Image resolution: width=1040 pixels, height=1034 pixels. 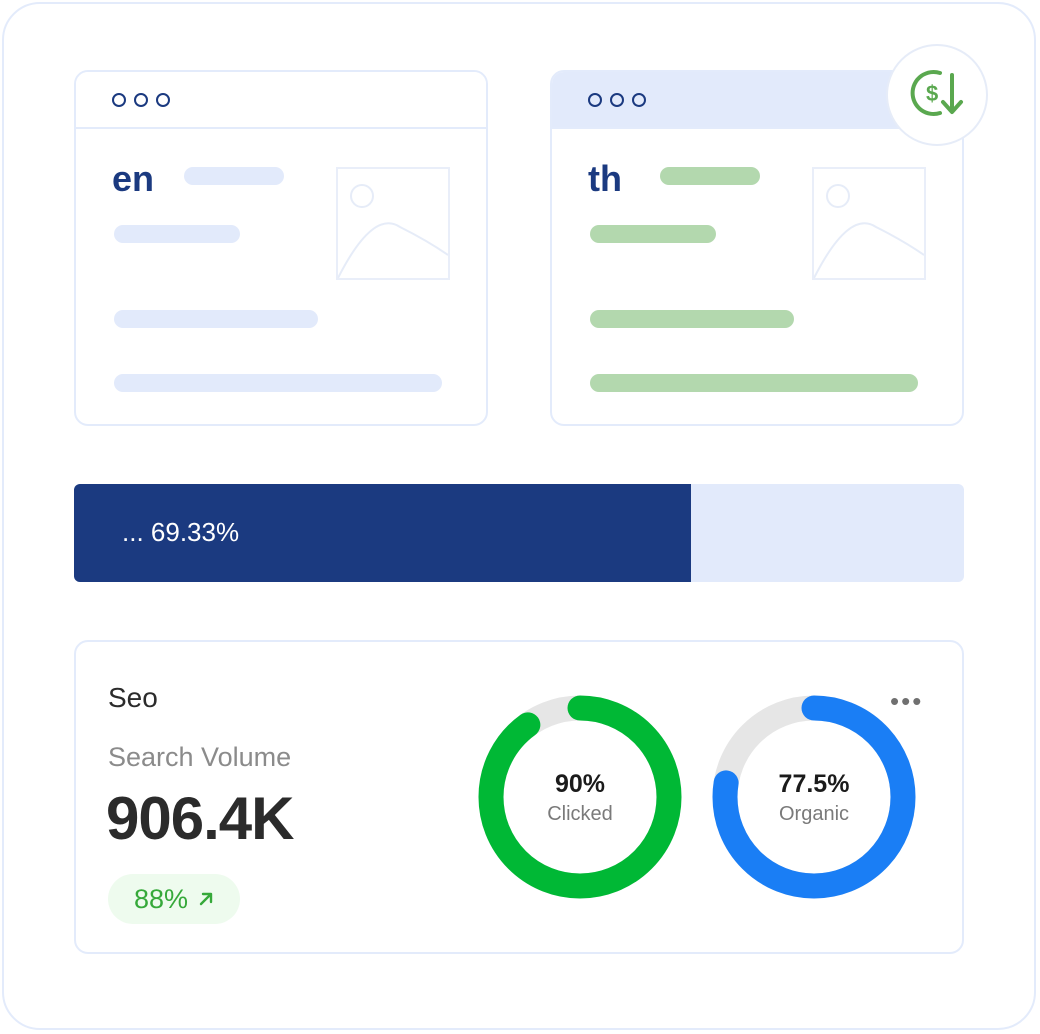 I want to click on donut-organic: 77.5% Organic, so click(x=814, y=797).